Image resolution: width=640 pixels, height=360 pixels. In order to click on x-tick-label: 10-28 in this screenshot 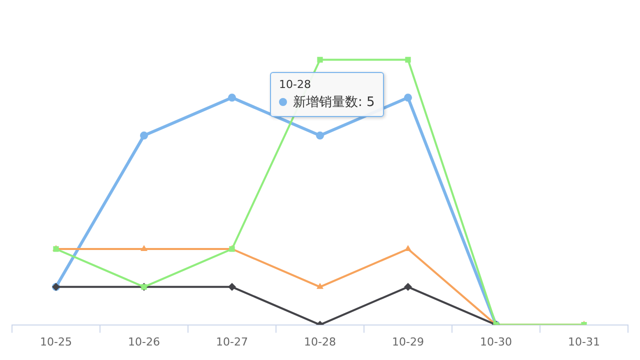, I will do `click(320, 341)`.